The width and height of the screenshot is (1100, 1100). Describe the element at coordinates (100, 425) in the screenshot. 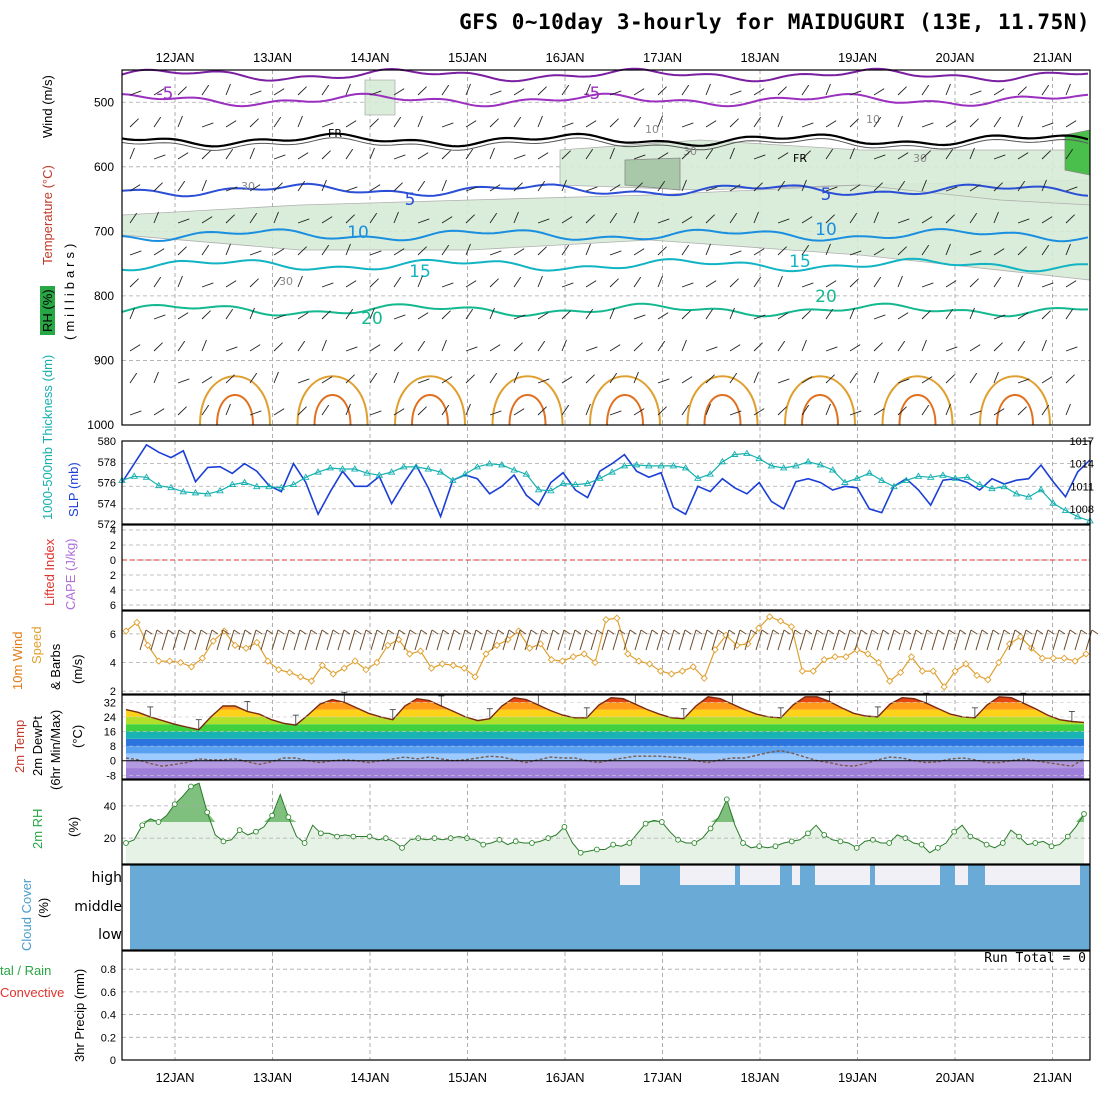

I see `pressure-tick-label: 1000` at that location.